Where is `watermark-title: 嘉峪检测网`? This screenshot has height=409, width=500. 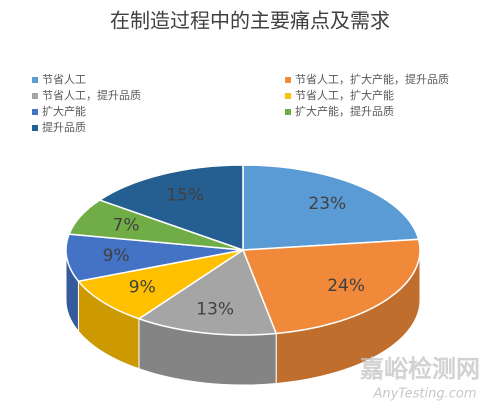
watermark-title: 嘉峪检测网 is located at coordinates (420, 369).